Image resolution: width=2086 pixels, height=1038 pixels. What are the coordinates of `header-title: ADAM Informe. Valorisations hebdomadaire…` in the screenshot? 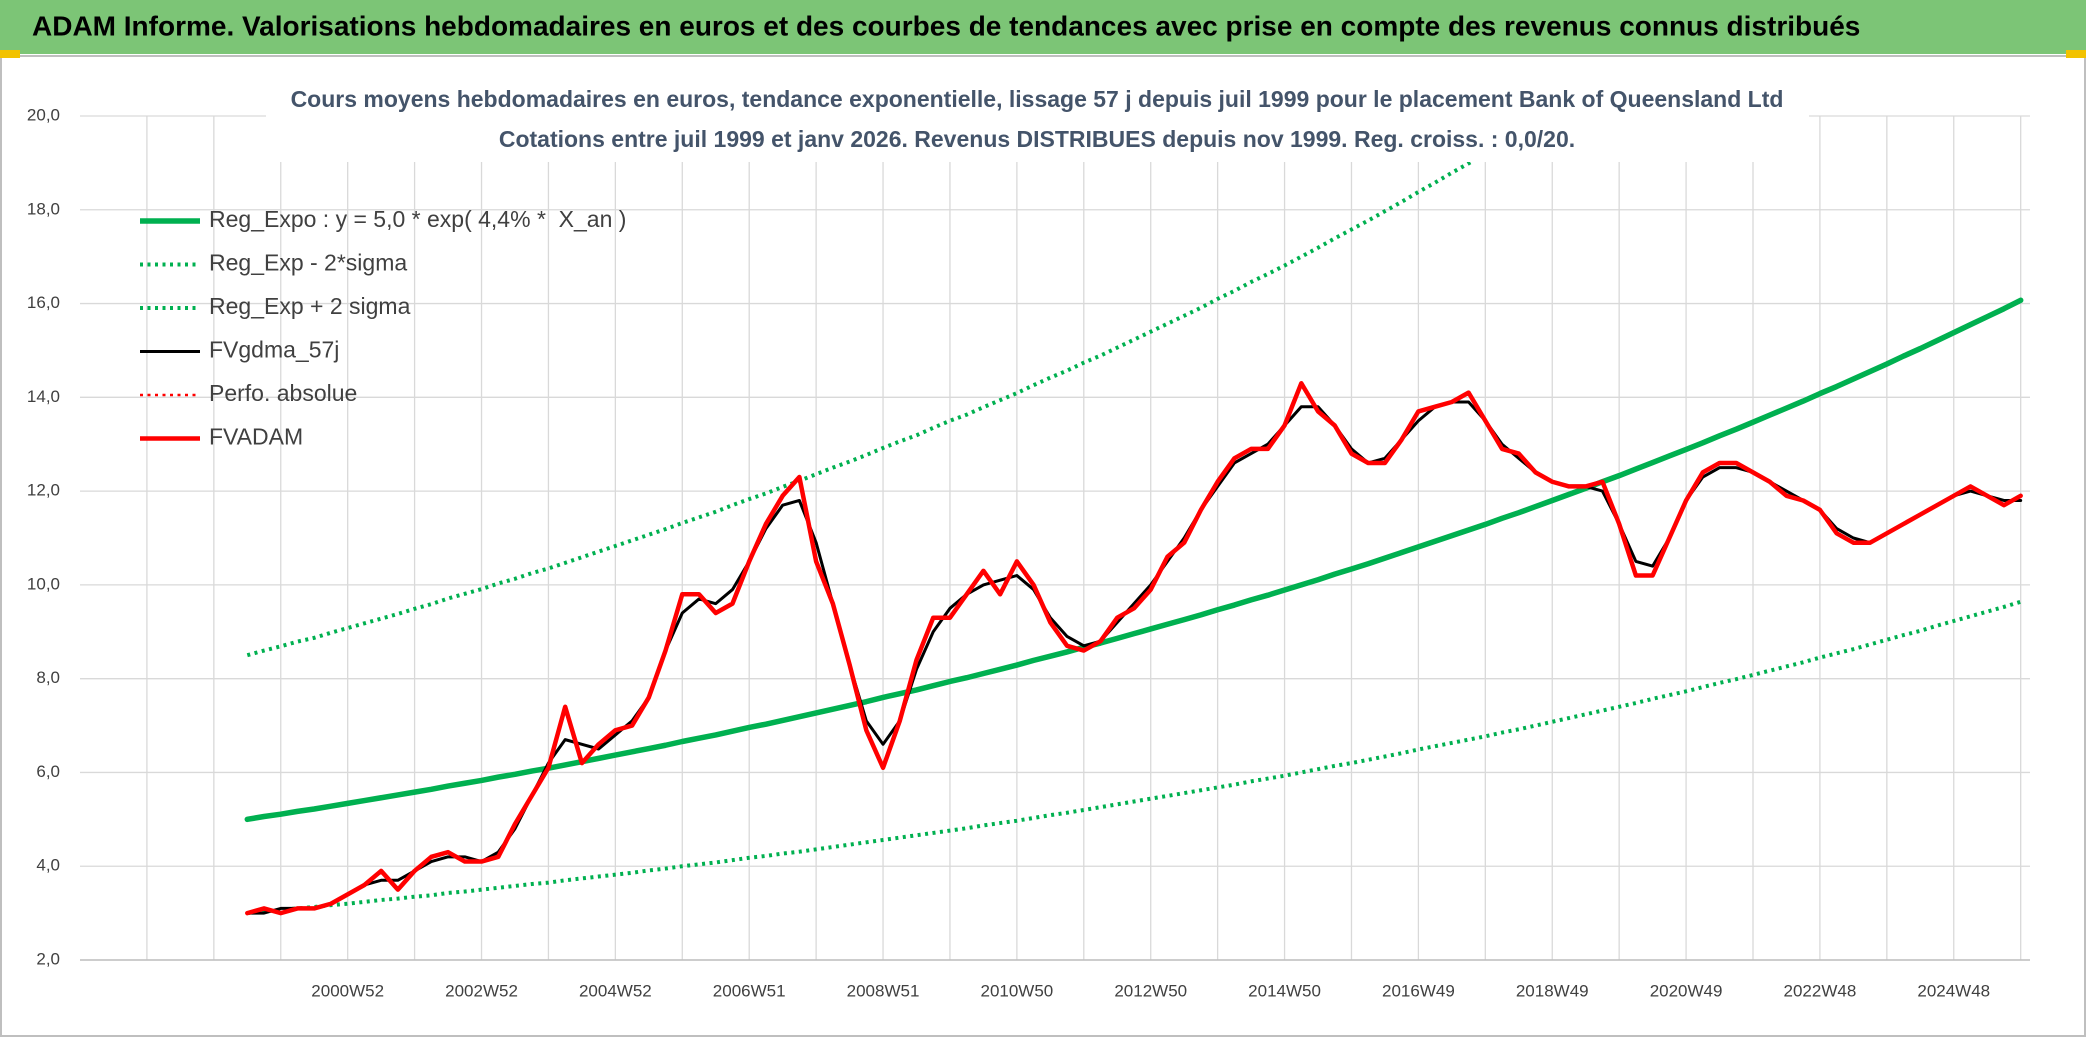 It's located at (946, 25).